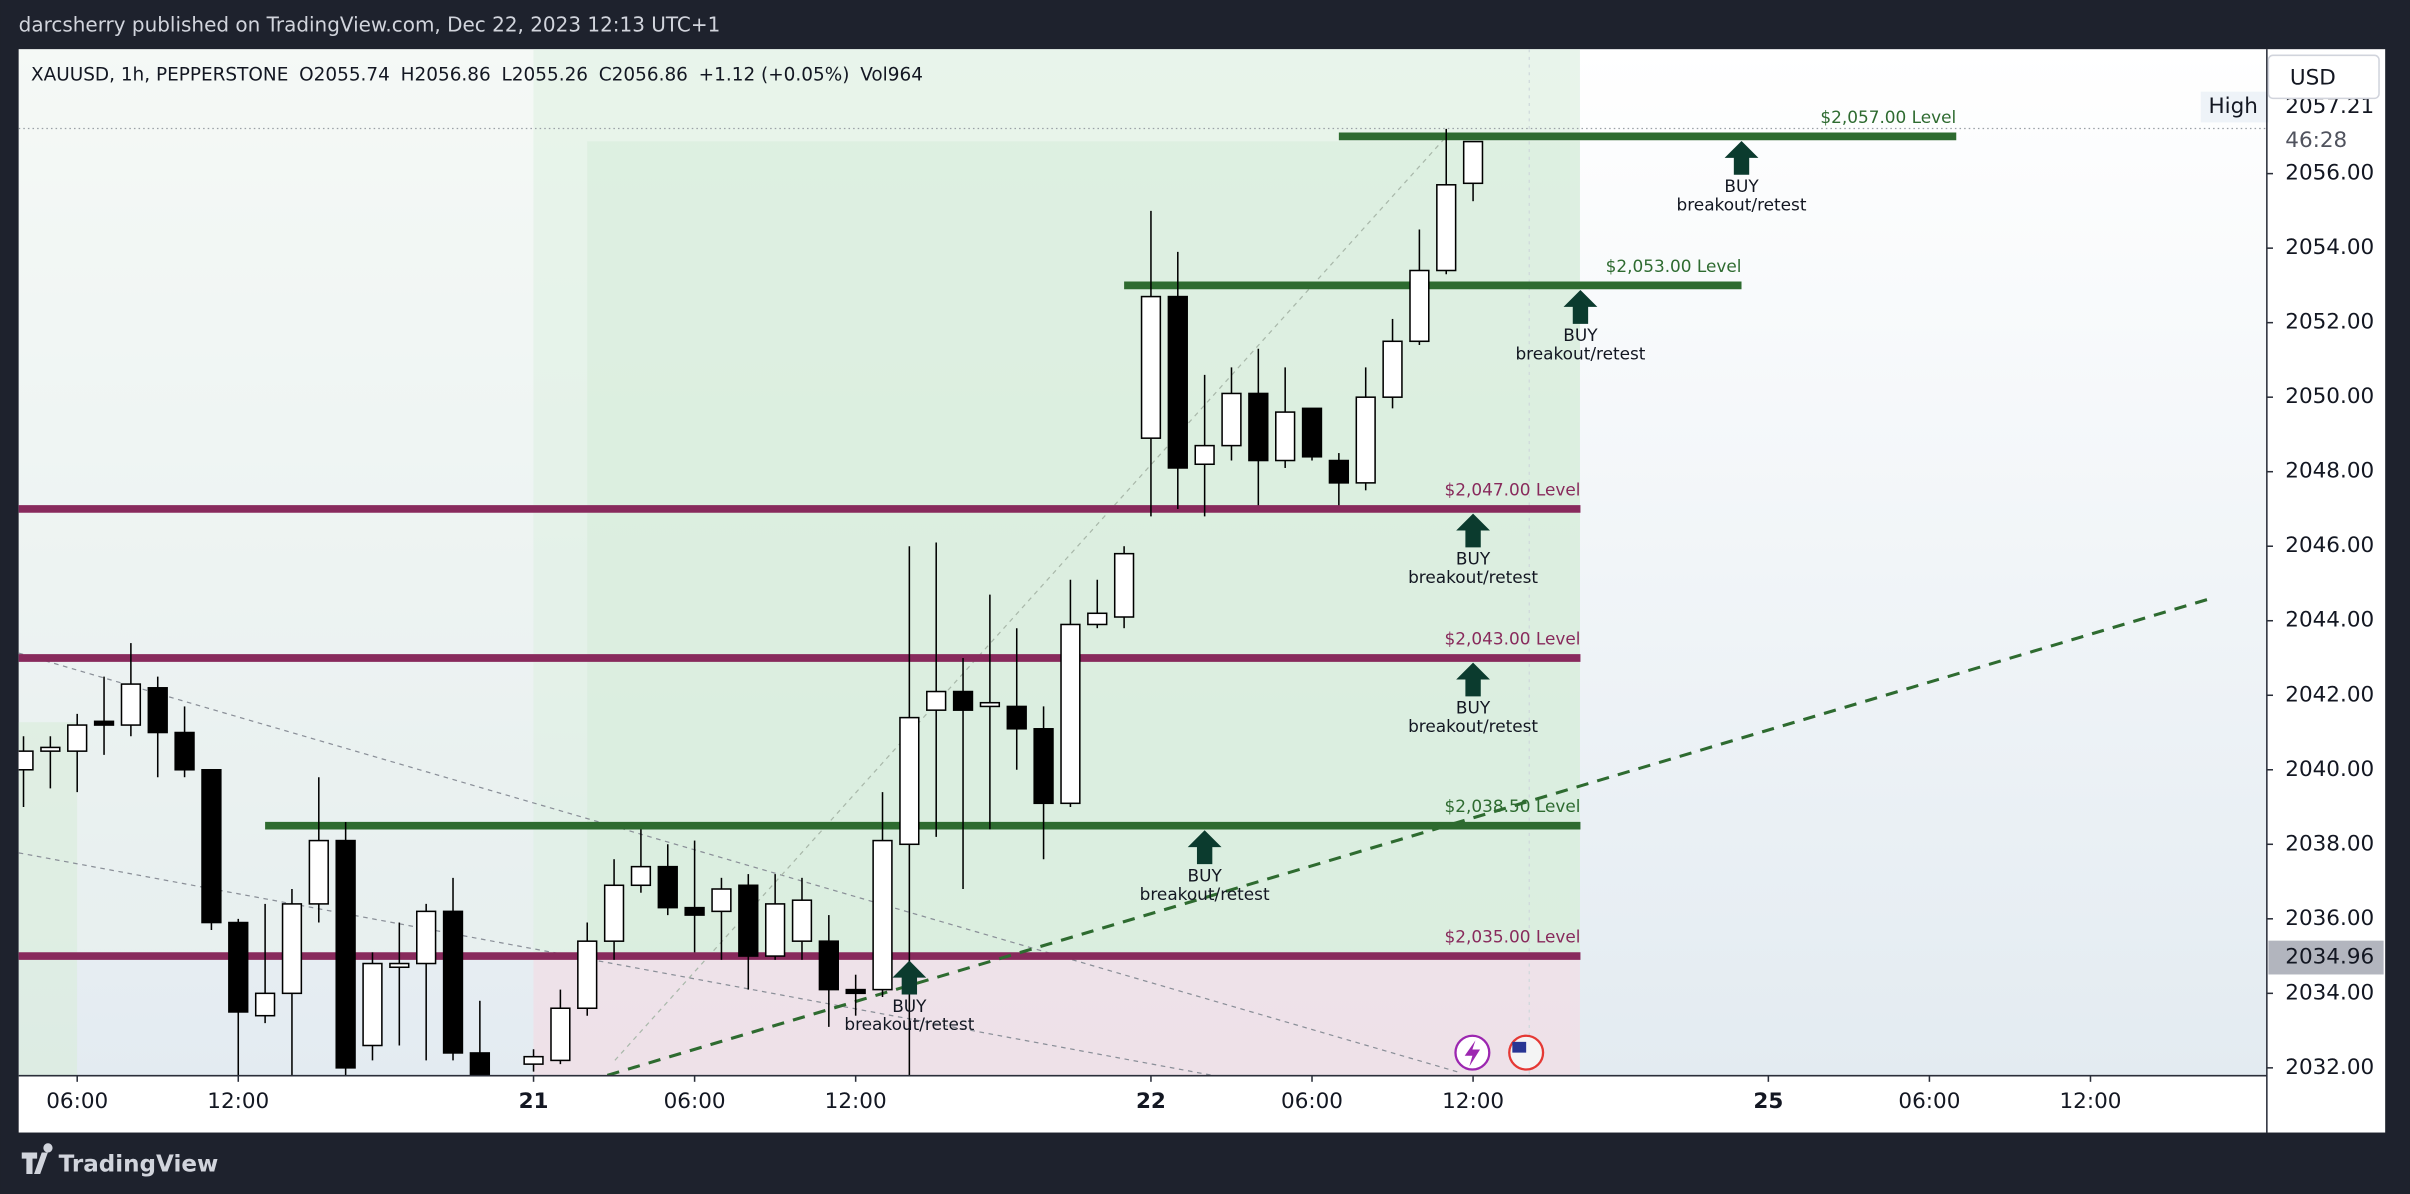  What do you see at coordinates (2329, 620) in the screenshot?
I see `y-tick-label: 2044.00` at bounding box center [2329, 620].